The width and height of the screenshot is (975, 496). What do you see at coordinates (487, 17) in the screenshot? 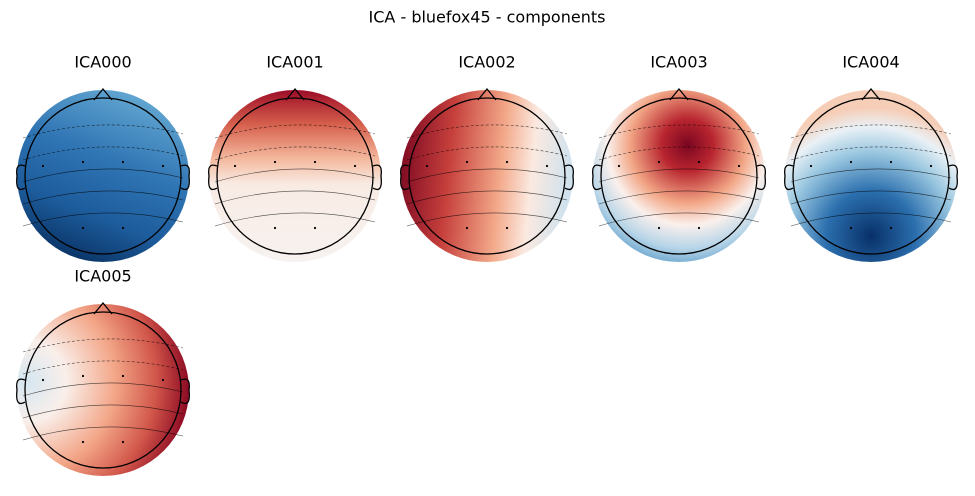
I see `figure-title: ICA - bluefox45 - components` at bounding box center [487, 17].